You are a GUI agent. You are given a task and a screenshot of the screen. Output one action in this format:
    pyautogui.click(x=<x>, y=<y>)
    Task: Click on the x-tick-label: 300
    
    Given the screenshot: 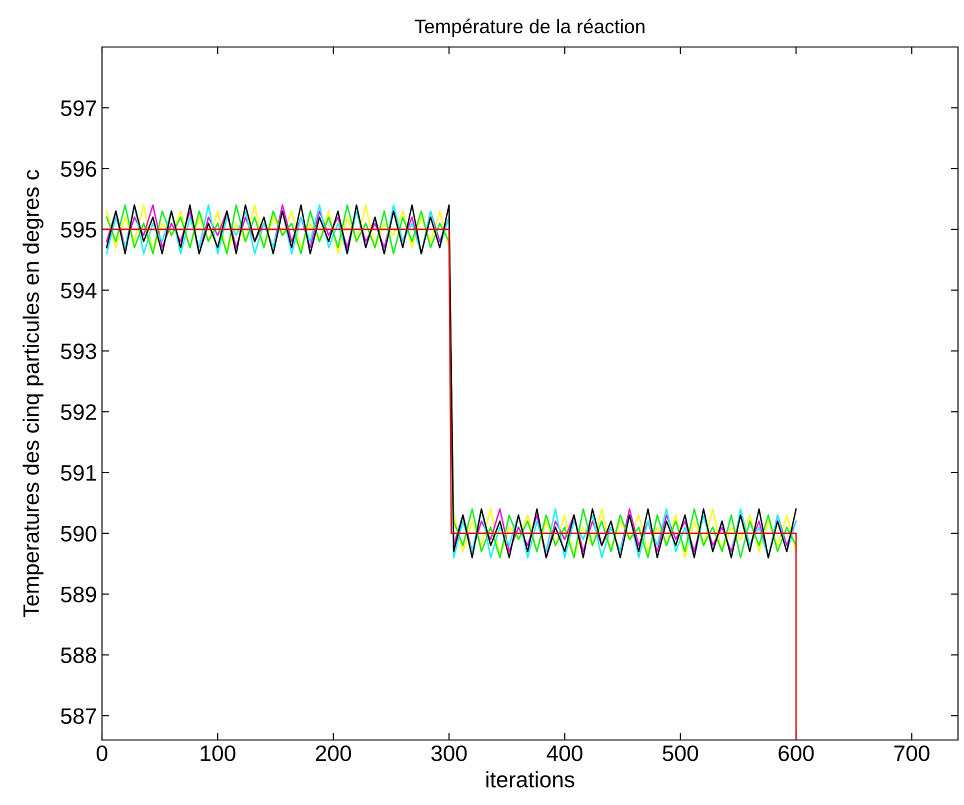 What is the action you would take?
    pyautogui.click(x=449, y=753)
    